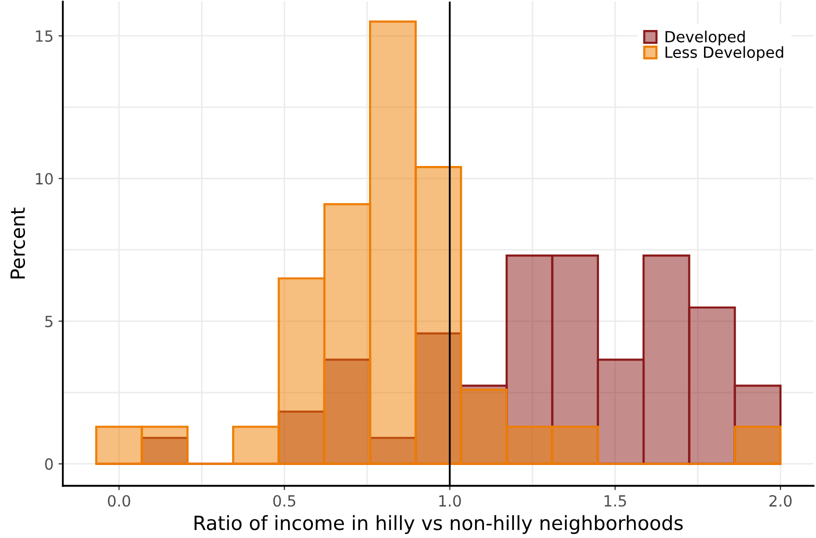 This screenshot has height=538, width=816. What do you see at coordinates (48, 322) in the screenshot?
I see `y-tick-label: 5` at bounding box center [48, 322].